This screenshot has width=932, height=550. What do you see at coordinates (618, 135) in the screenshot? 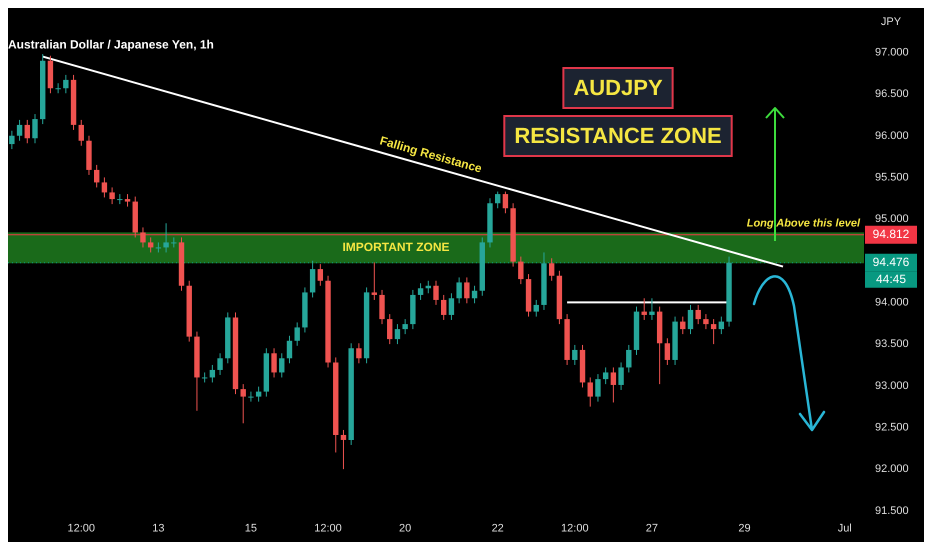
I see `annotation: RESISTANCE ZONE` at bounding box center [618, 135].